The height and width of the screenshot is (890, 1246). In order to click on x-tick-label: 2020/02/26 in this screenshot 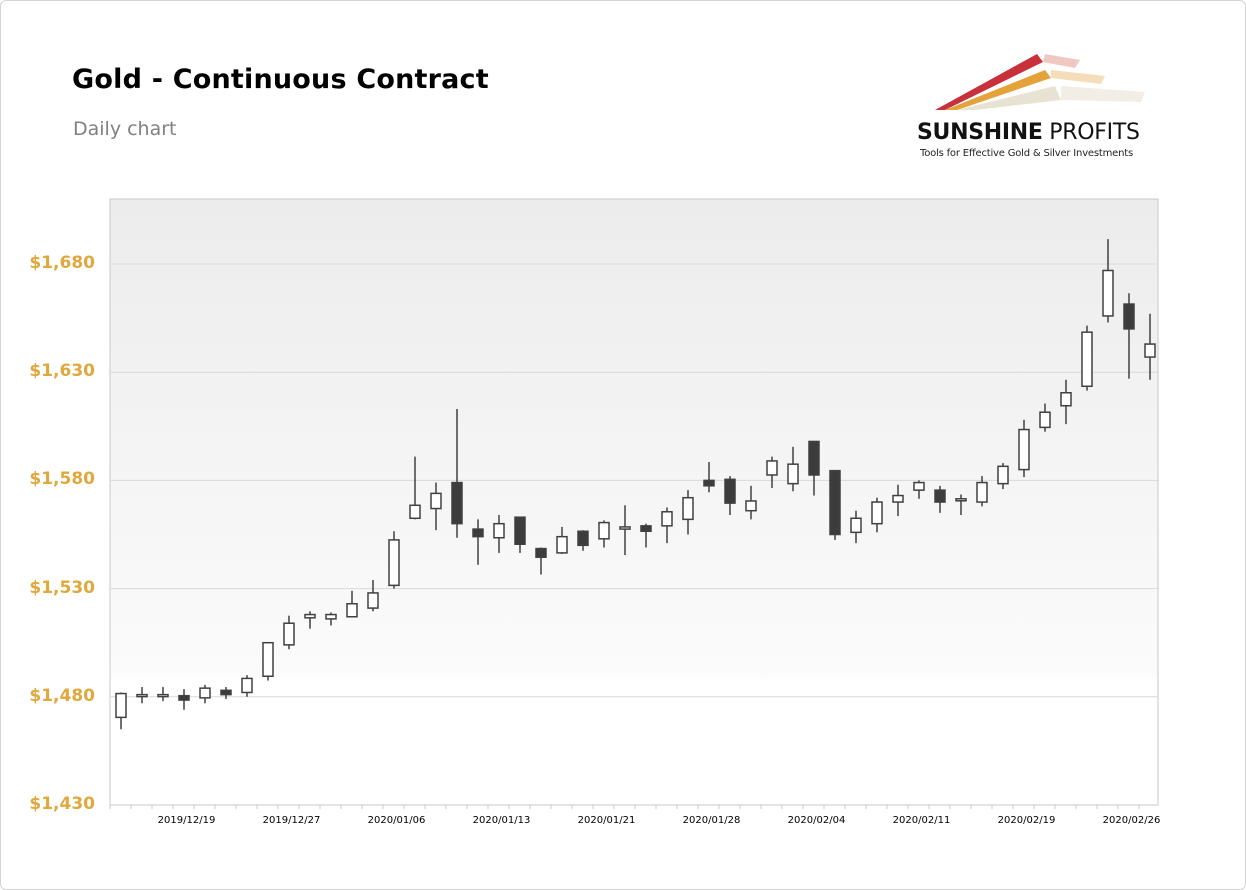, I will do `click(1131, 820)`.